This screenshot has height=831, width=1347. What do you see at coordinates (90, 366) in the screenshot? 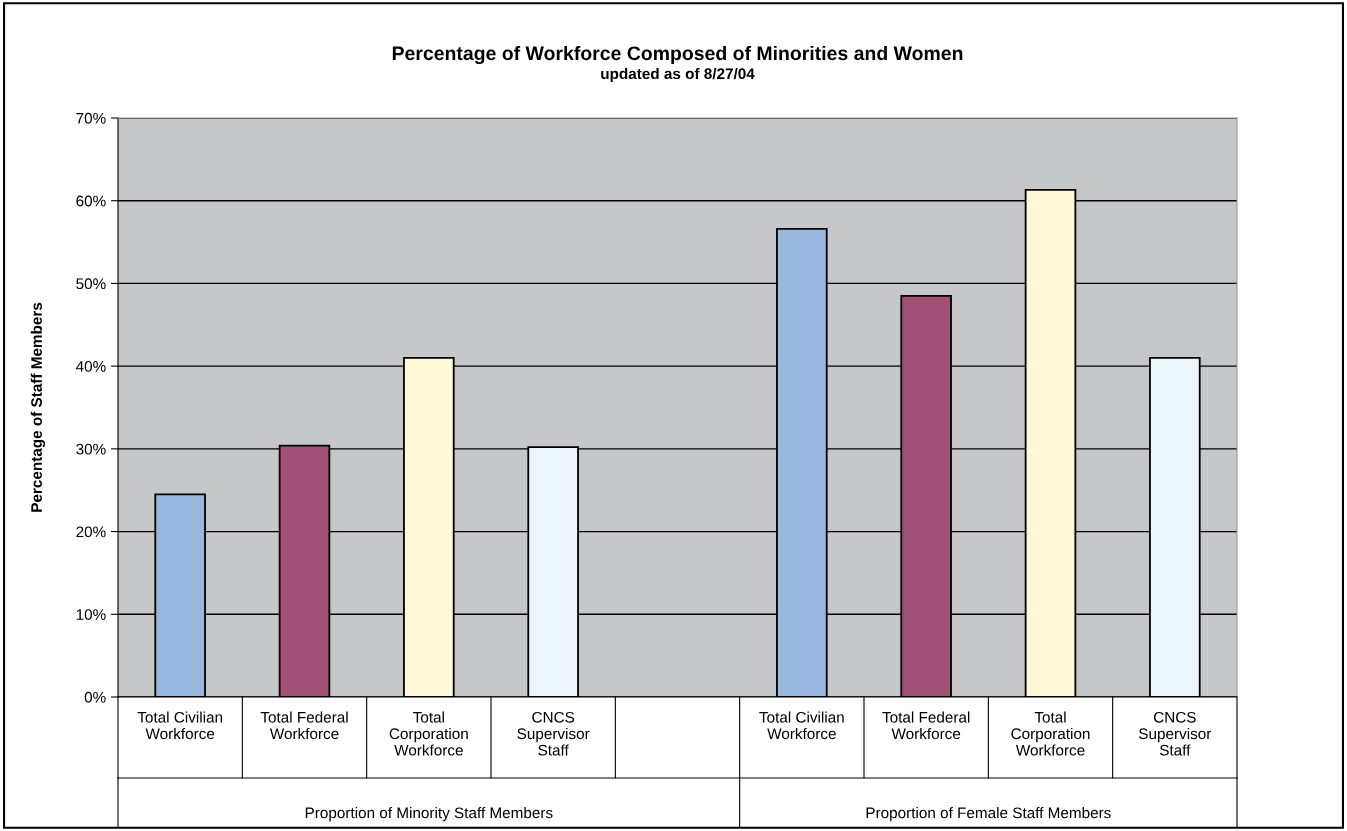
I see `y-tick-label: 40%` at bounding box center [90, 366].